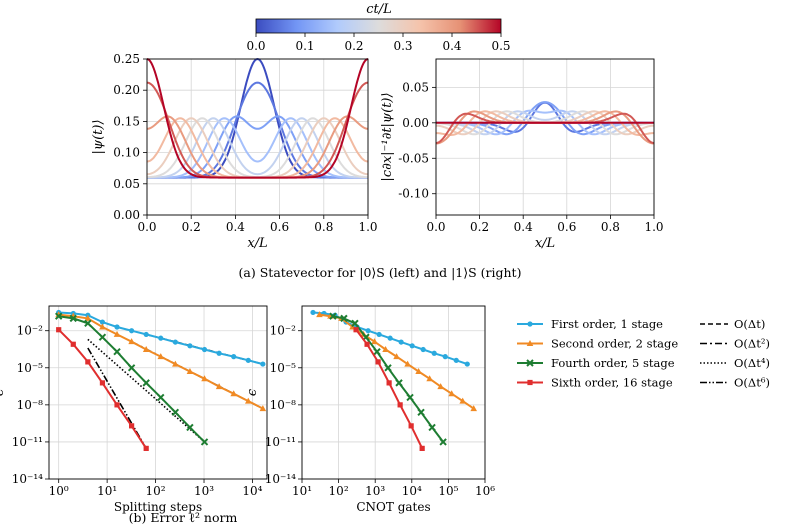 This screenshot has width=785, height=532. What do you see at coordinates (378, 26) in the screenshot?
I see `colorbar-gradient` at bounding box center [378, 26].